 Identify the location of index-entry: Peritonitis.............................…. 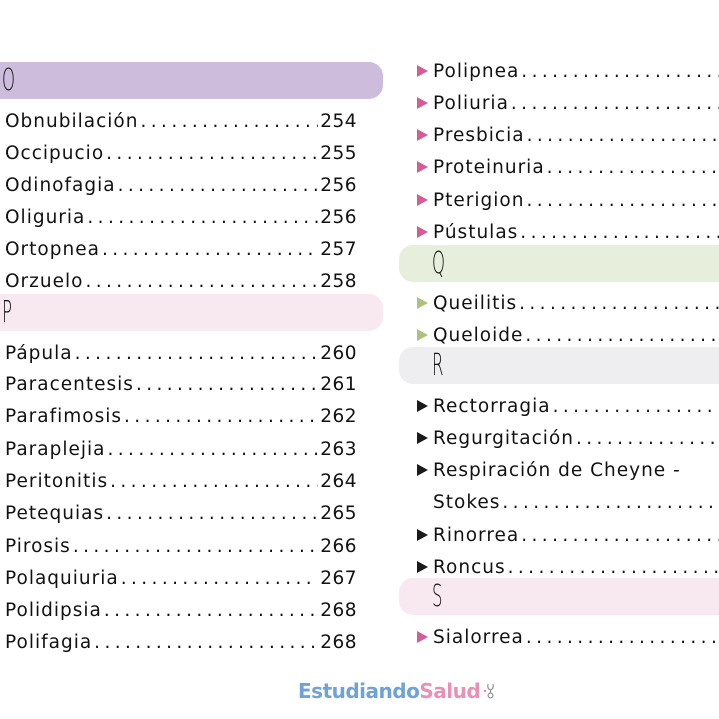
(181, 481).